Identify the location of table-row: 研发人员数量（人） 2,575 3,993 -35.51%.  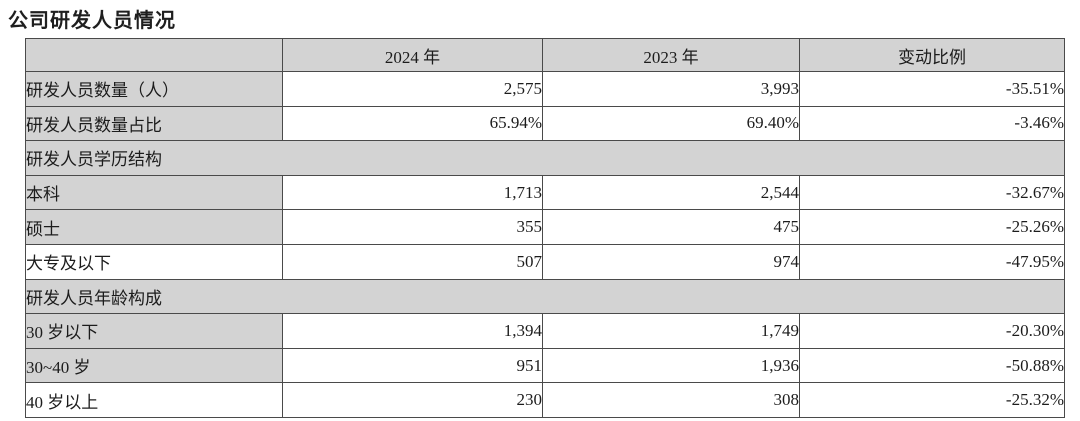
(545, 89).